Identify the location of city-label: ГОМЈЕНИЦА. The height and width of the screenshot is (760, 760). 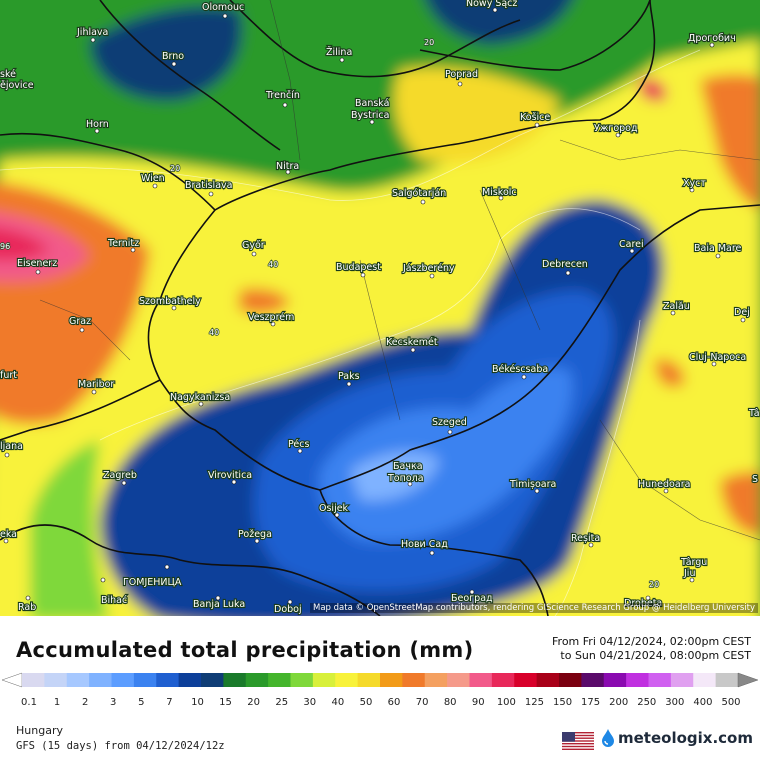
(152, 582).